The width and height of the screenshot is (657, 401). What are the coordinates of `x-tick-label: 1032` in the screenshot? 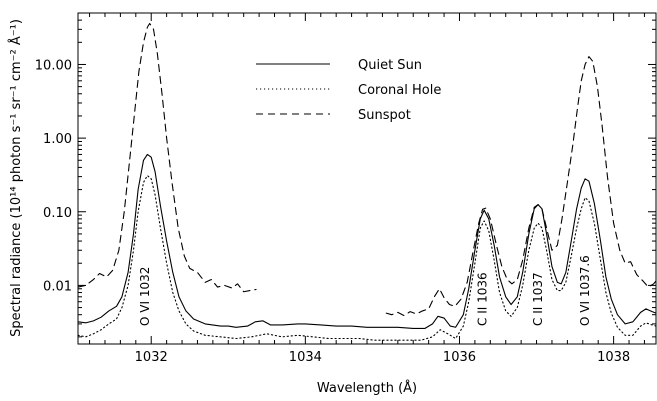 It's located at (151, 357).